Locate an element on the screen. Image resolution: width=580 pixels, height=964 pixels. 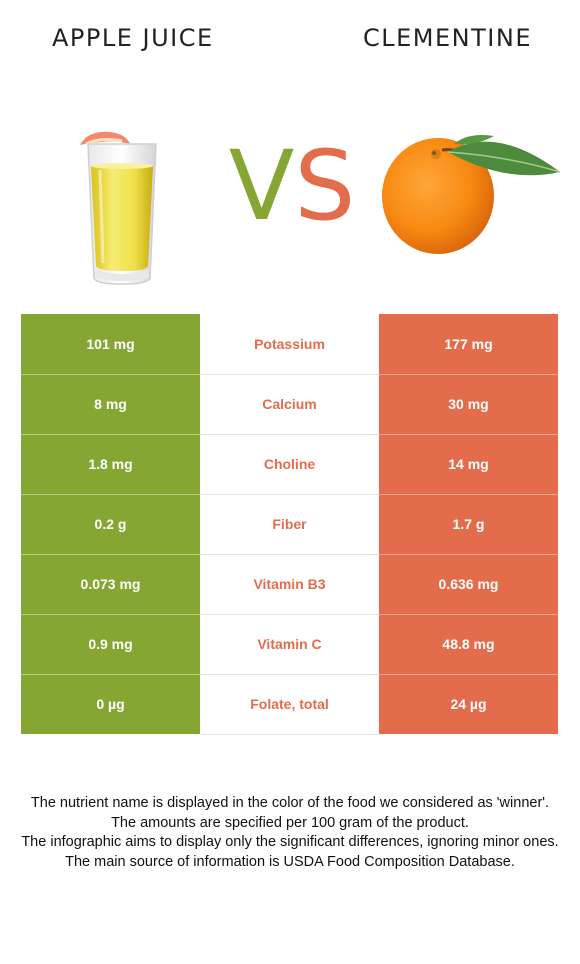
nutrient-name: Calcium is located at coordinates (289, 404).